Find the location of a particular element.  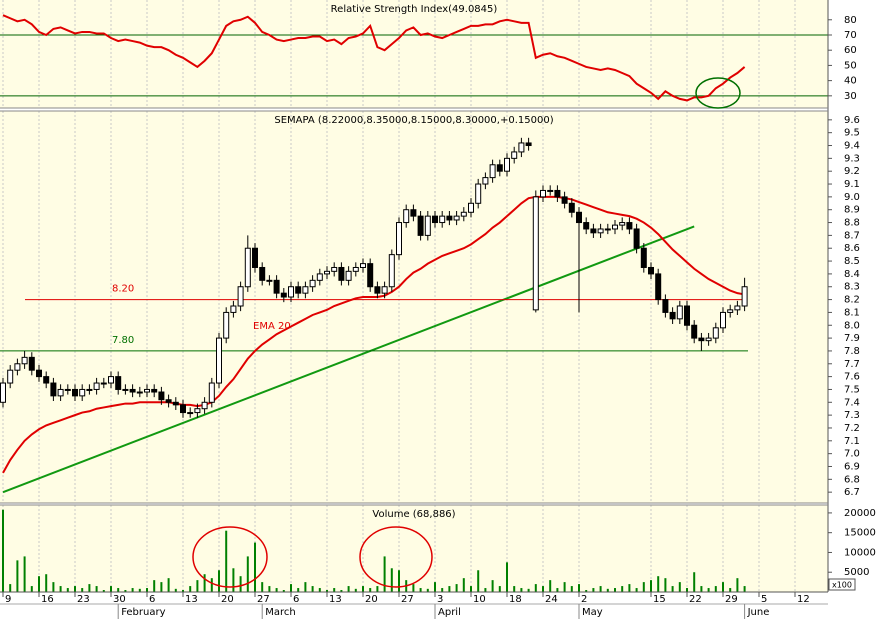

x-tick-label: 22 is located at coordinates (695, 599).